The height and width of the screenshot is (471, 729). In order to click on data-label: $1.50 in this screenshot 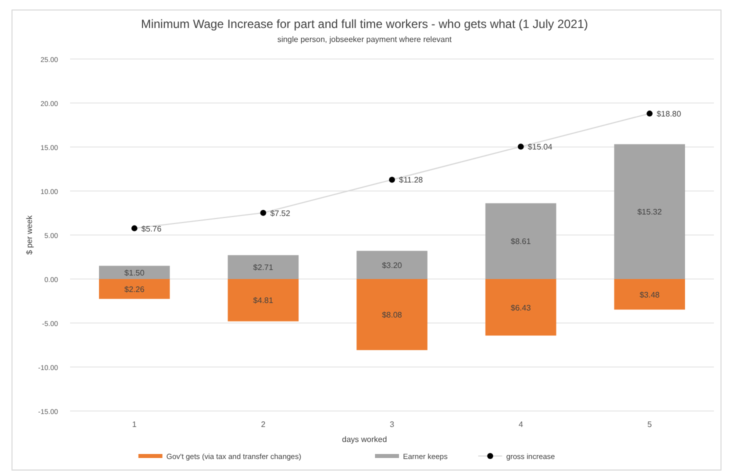, I will do `click(134, 273)`.